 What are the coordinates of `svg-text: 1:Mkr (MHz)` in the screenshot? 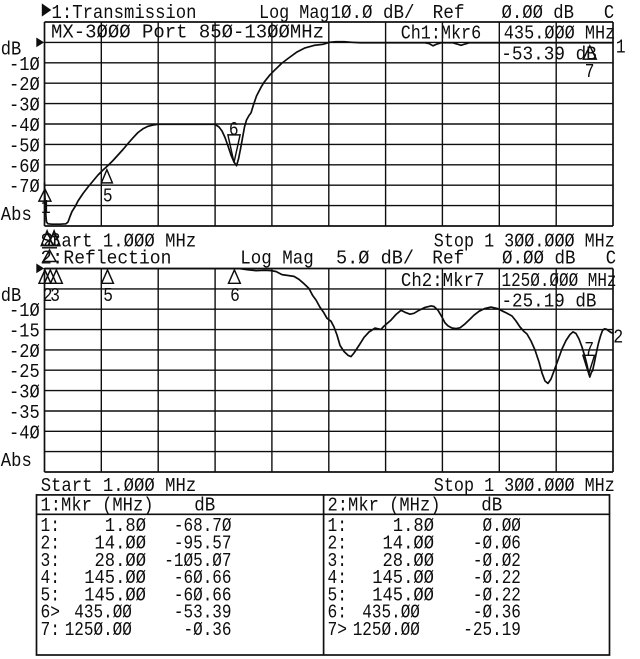 It's located at (97, 505).